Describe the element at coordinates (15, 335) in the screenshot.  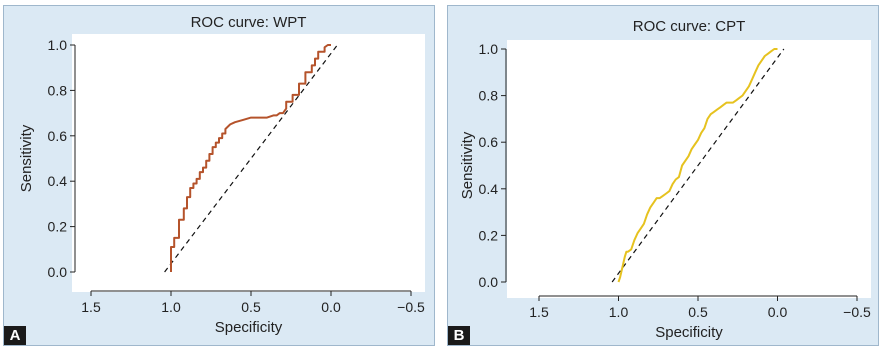
I see `panel-label-a: A` at that location.